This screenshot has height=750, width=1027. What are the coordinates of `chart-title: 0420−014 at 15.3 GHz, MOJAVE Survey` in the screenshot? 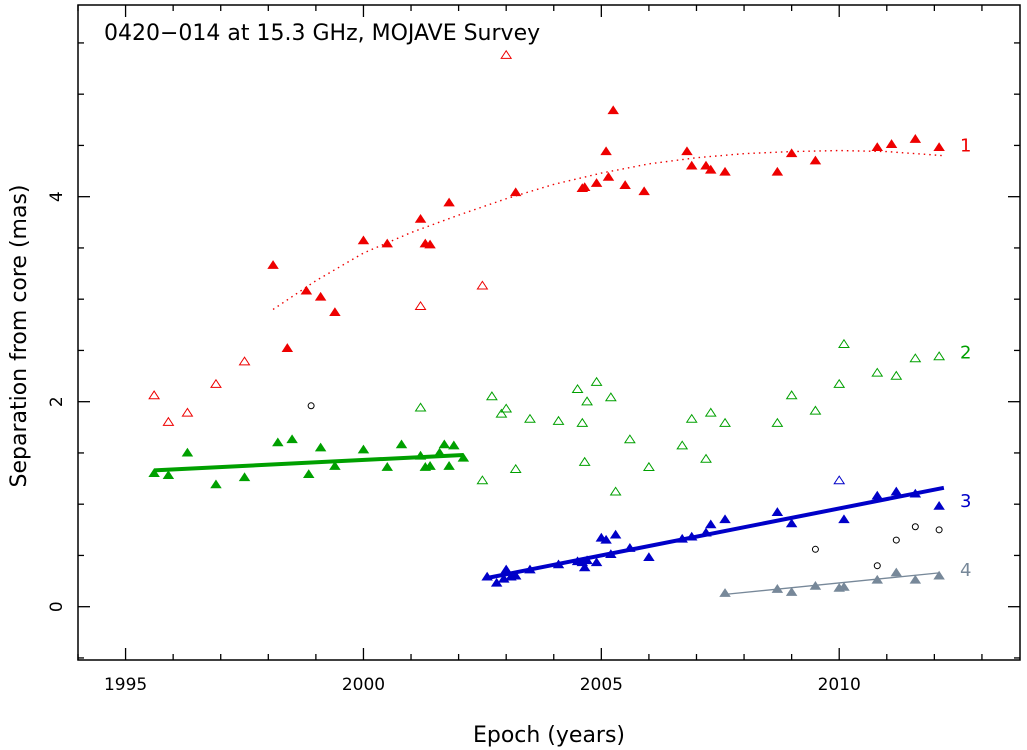 It's located at (322, 33).